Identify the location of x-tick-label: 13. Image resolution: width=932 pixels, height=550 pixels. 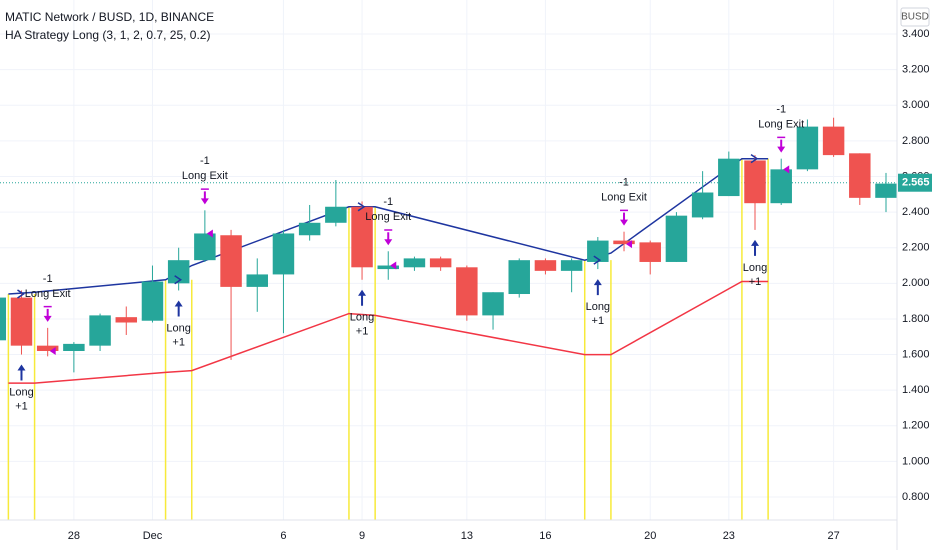
(467, 536).